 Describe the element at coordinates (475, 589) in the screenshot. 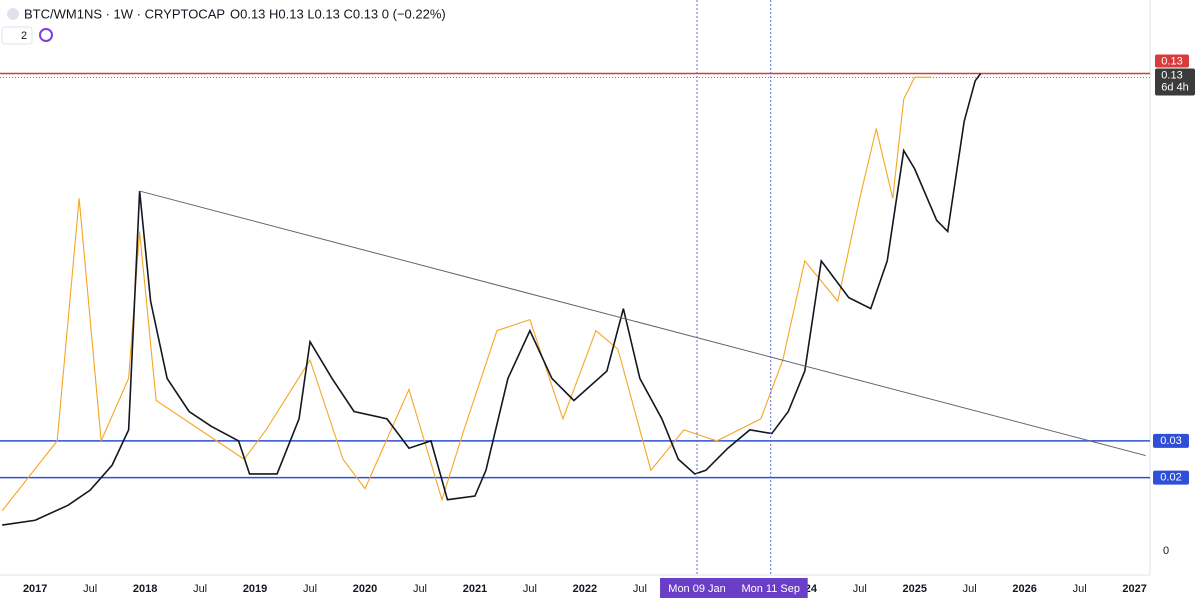

I see `x-tick-label: 2021` at that location.